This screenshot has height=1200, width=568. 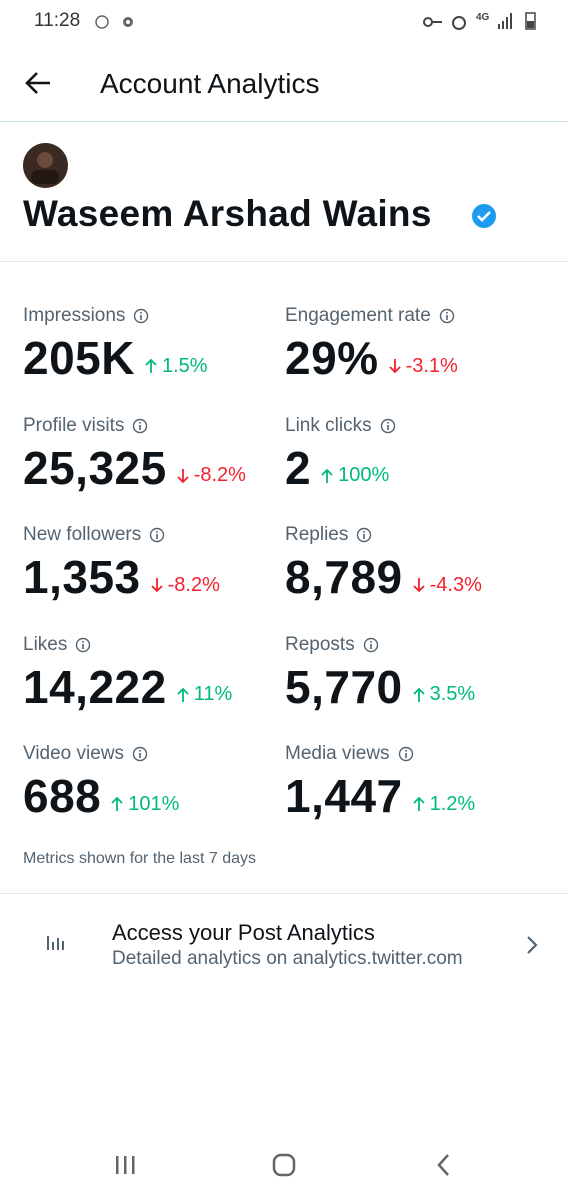 What do you see at coordinates (55, 943) in the screenshot?
I see `chart-icon` at bounding box center [55, 943].